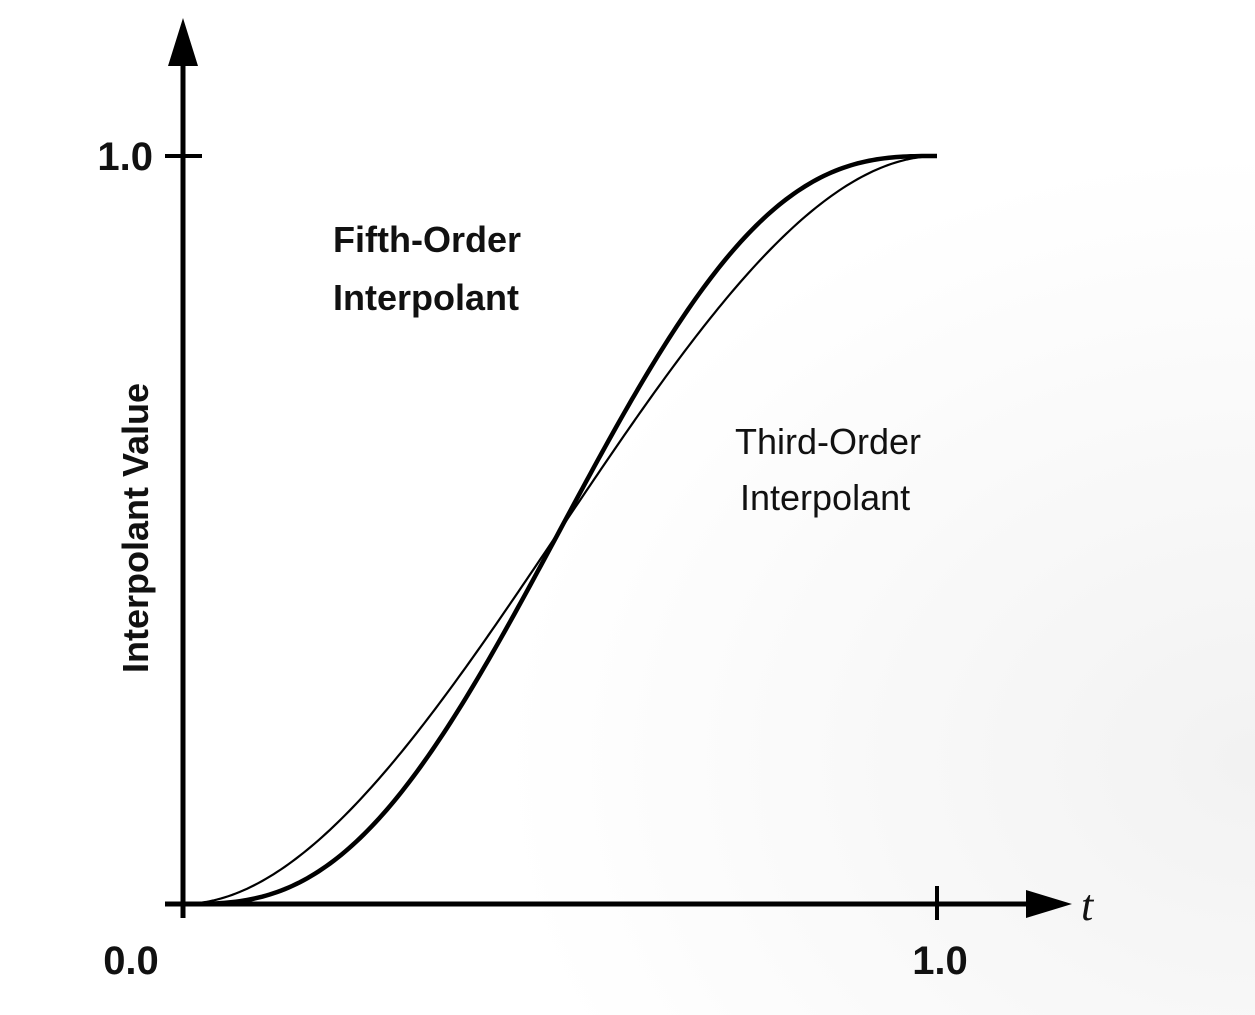  What do you see at coordinates (125, 157) in the screenshot?
I see `y-tick-label-1: 1.0` at bounding box center [125, 157].